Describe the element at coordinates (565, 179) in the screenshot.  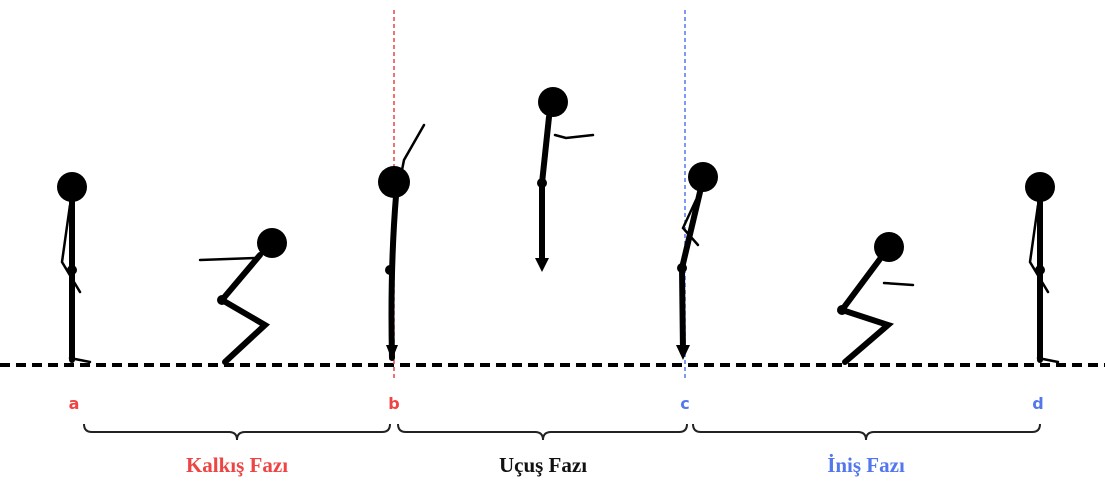
I see `figure-flight` at that location.